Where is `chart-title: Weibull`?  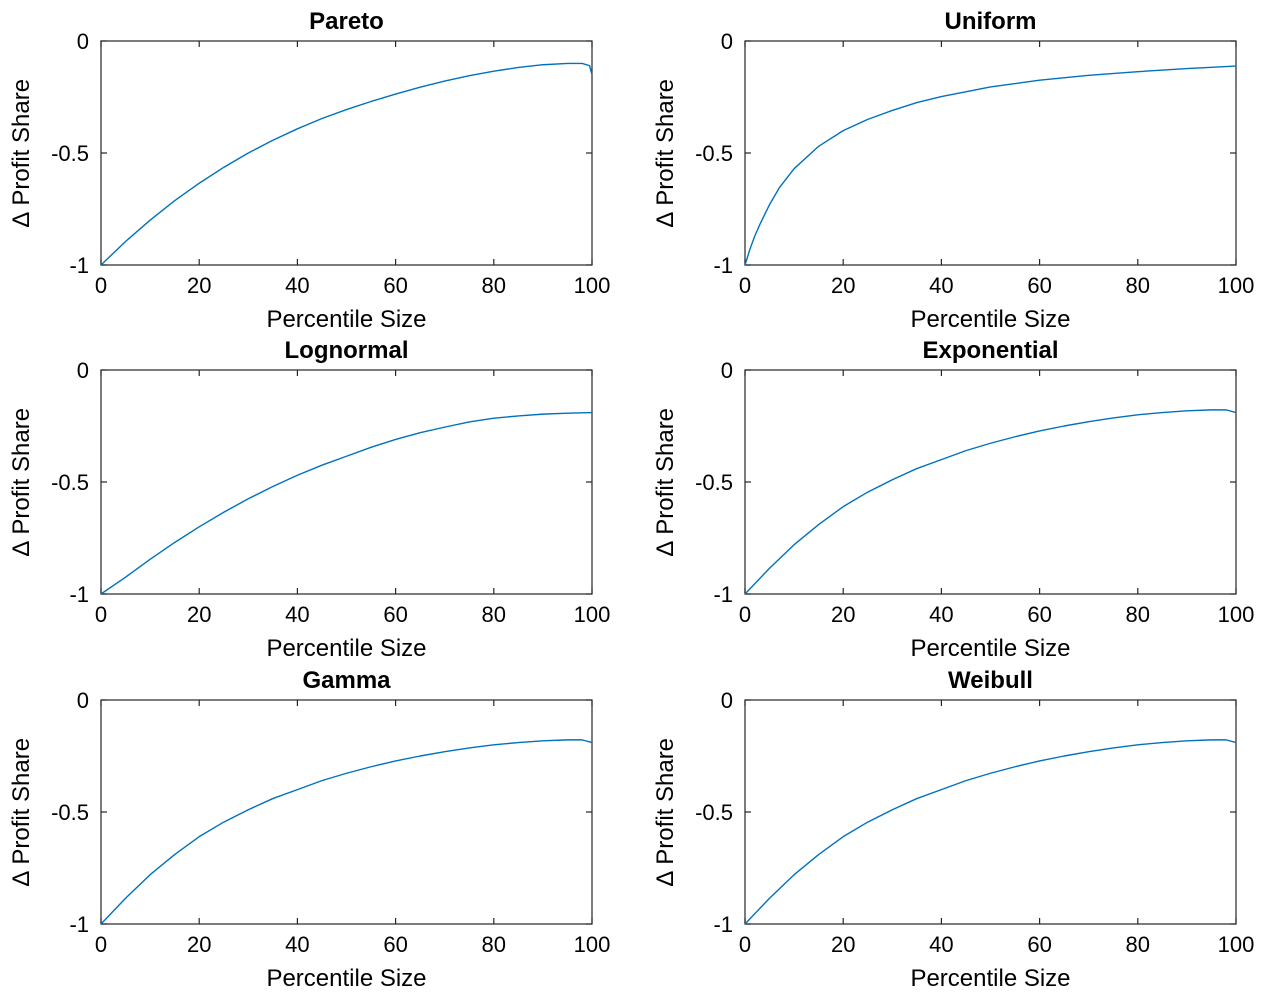 chart-title: Weibull is located at coordinates (990, 680).